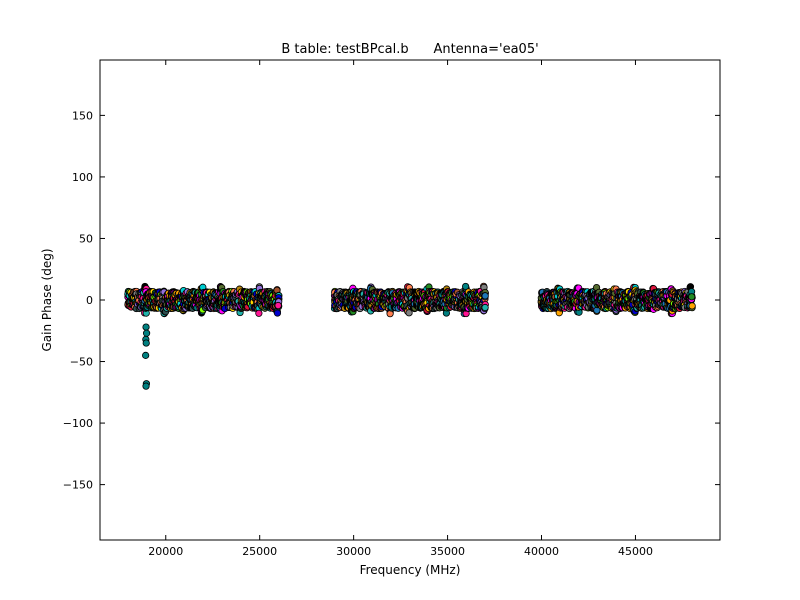 Image resolution: width=800 pixels, height=600 pixels. I want to click on x-tick-label: 30000, so click(353, 551).